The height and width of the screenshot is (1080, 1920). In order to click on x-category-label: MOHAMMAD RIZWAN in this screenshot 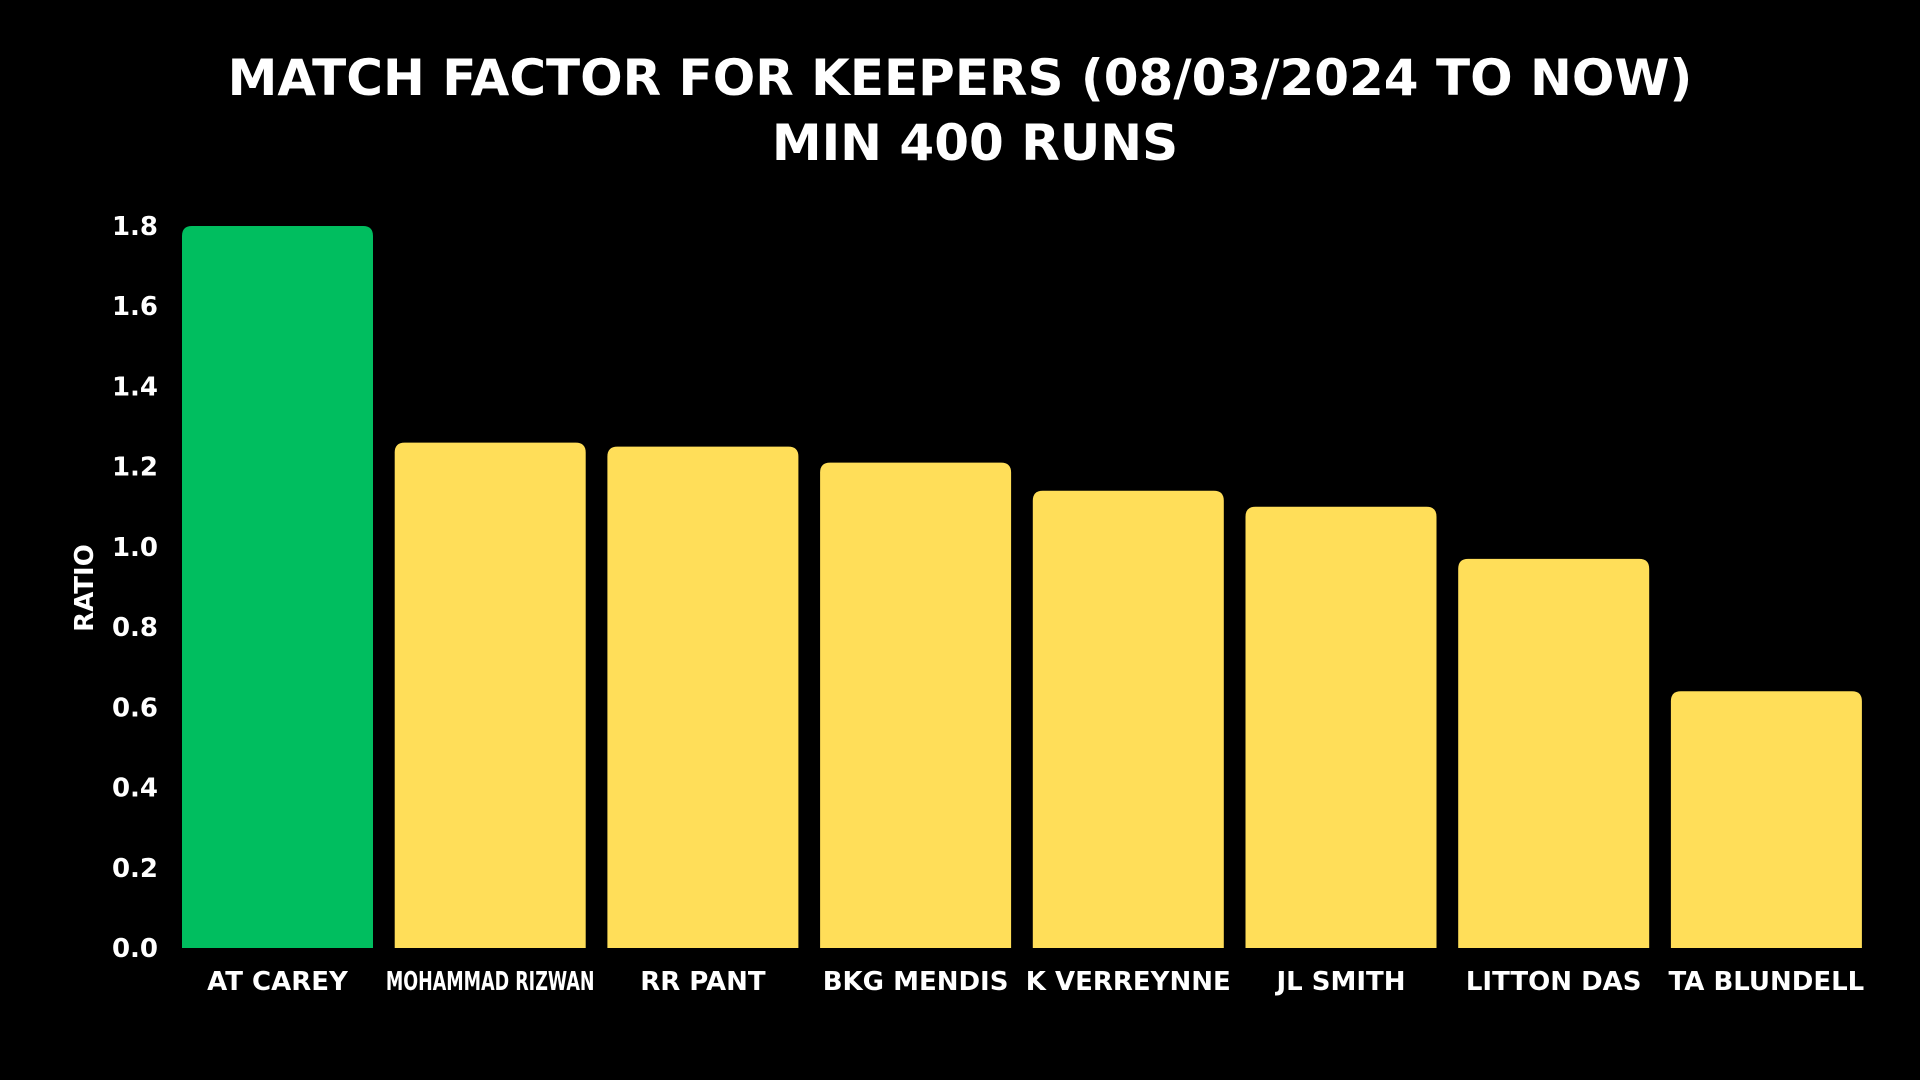, I will do `click(490, 982)`.